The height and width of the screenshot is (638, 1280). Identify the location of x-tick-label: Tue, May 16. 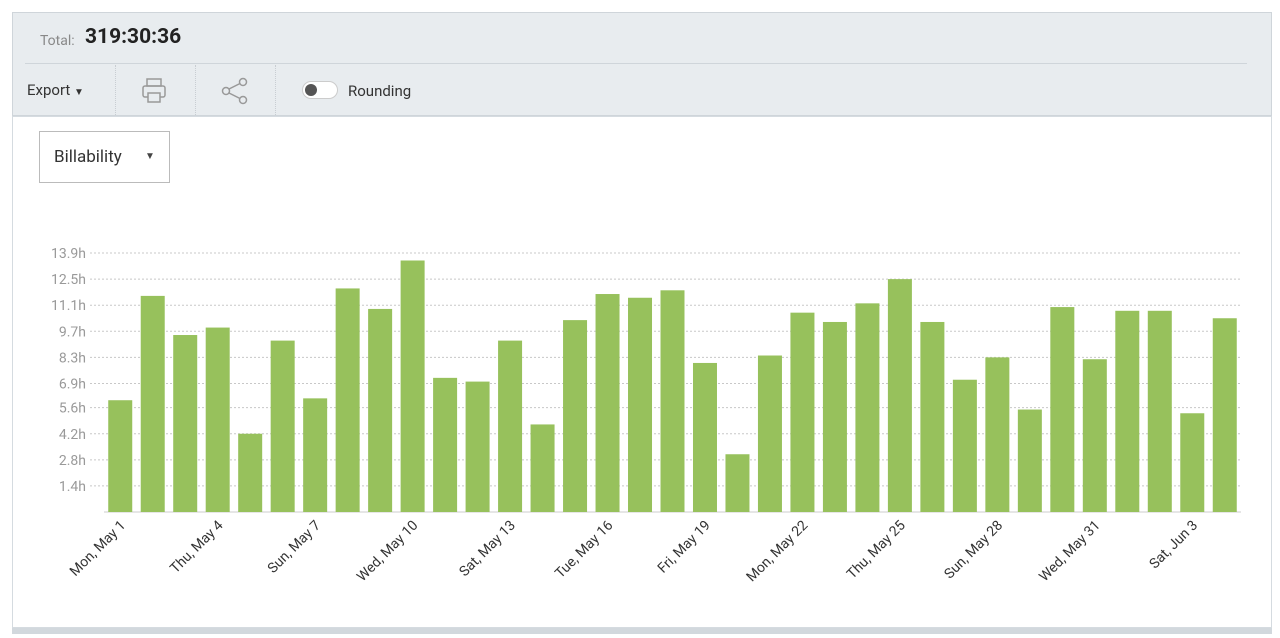
(584, 549).